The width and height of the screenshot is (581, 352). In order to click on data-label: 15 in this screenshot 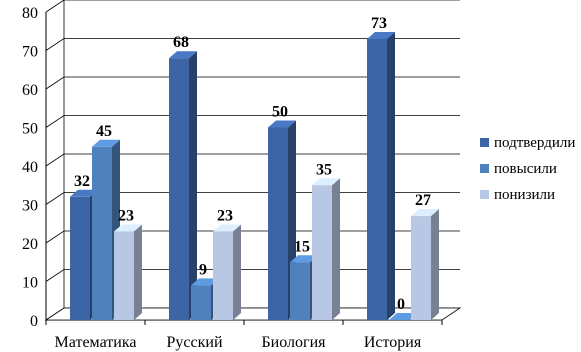, I will do `click(302, 246)`.